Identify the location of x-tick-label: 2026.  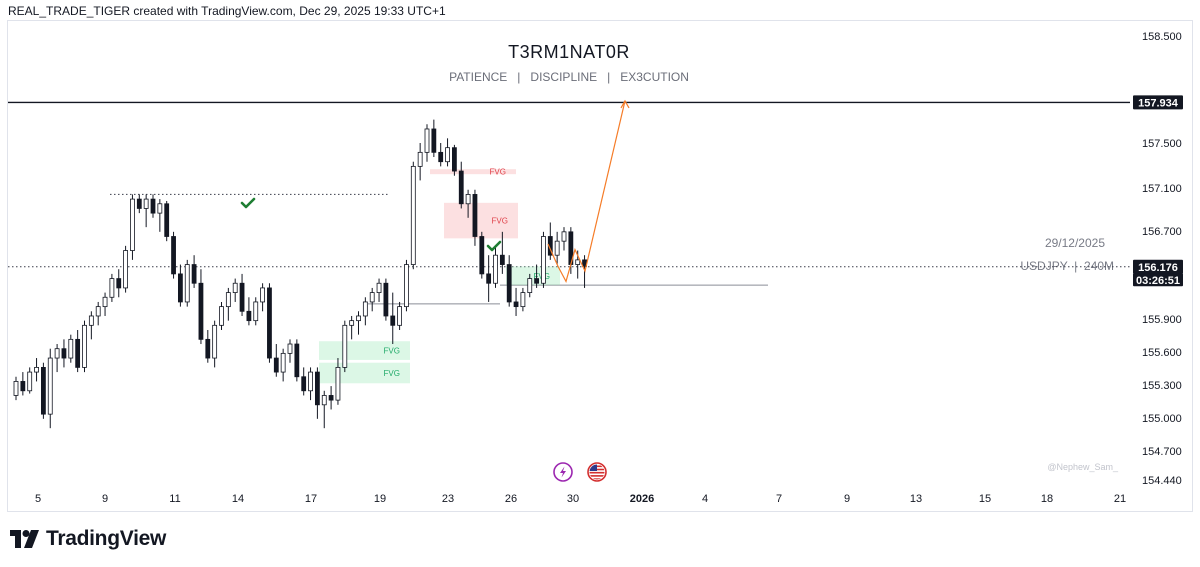
(642, 499).